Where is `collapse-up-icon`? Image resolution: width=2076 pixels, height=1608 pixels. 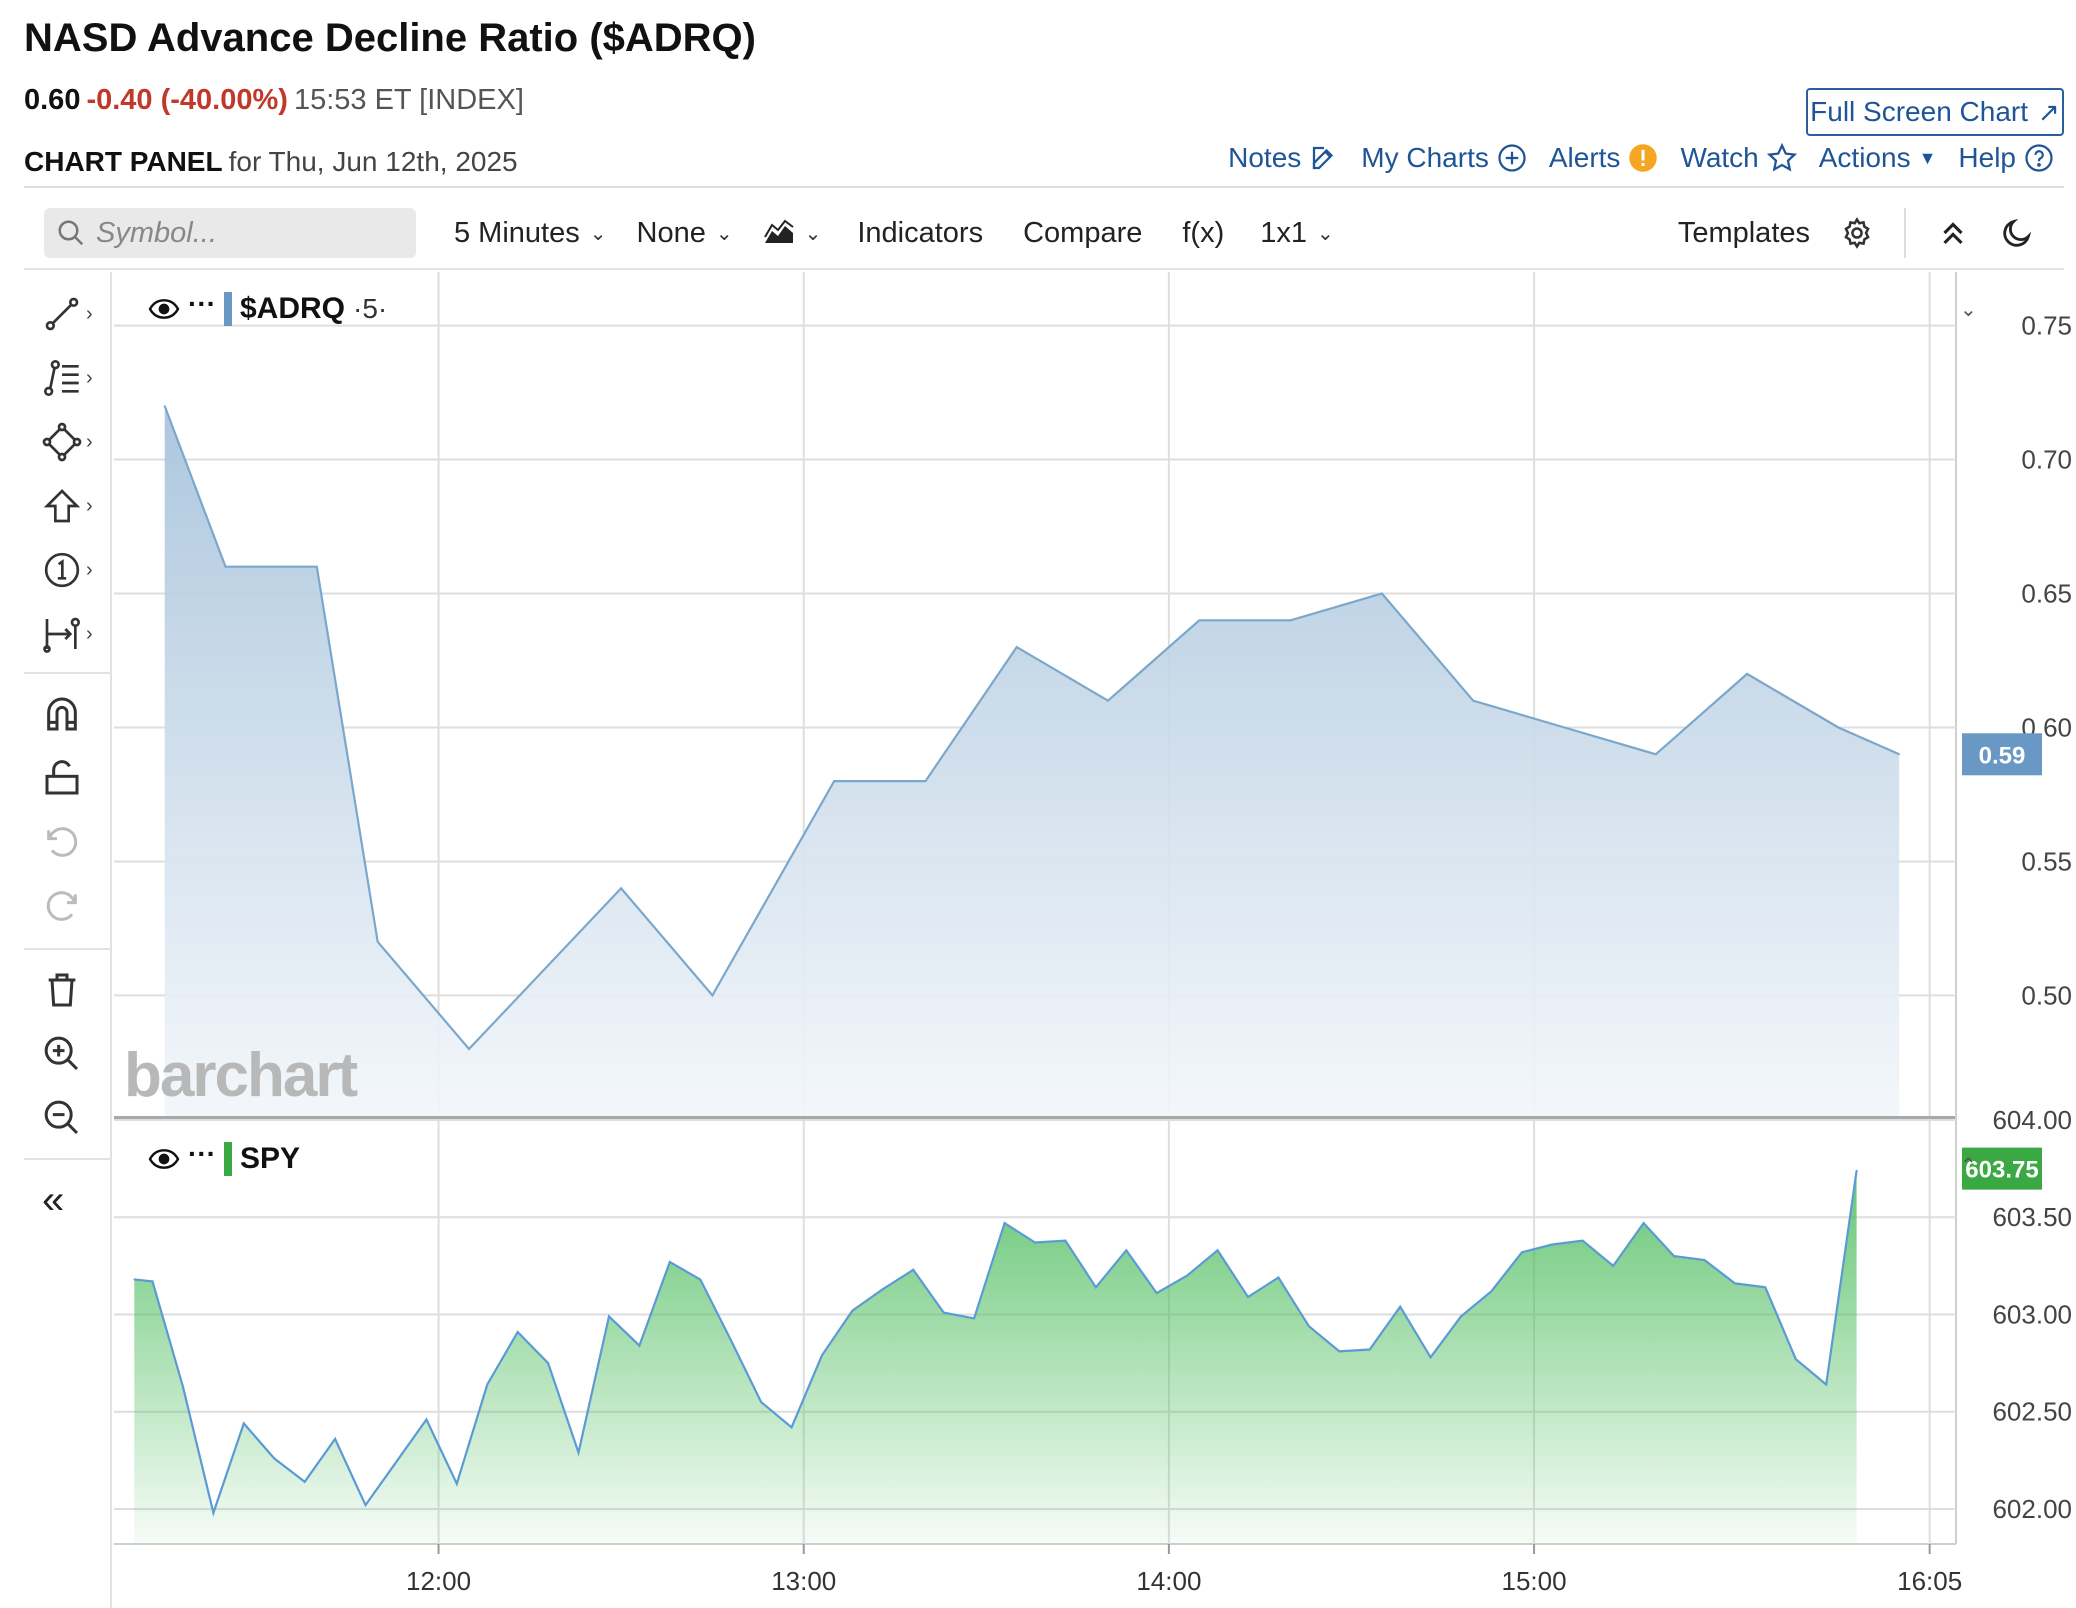 collapse-up-icon is located at coordinates (1953, 233).